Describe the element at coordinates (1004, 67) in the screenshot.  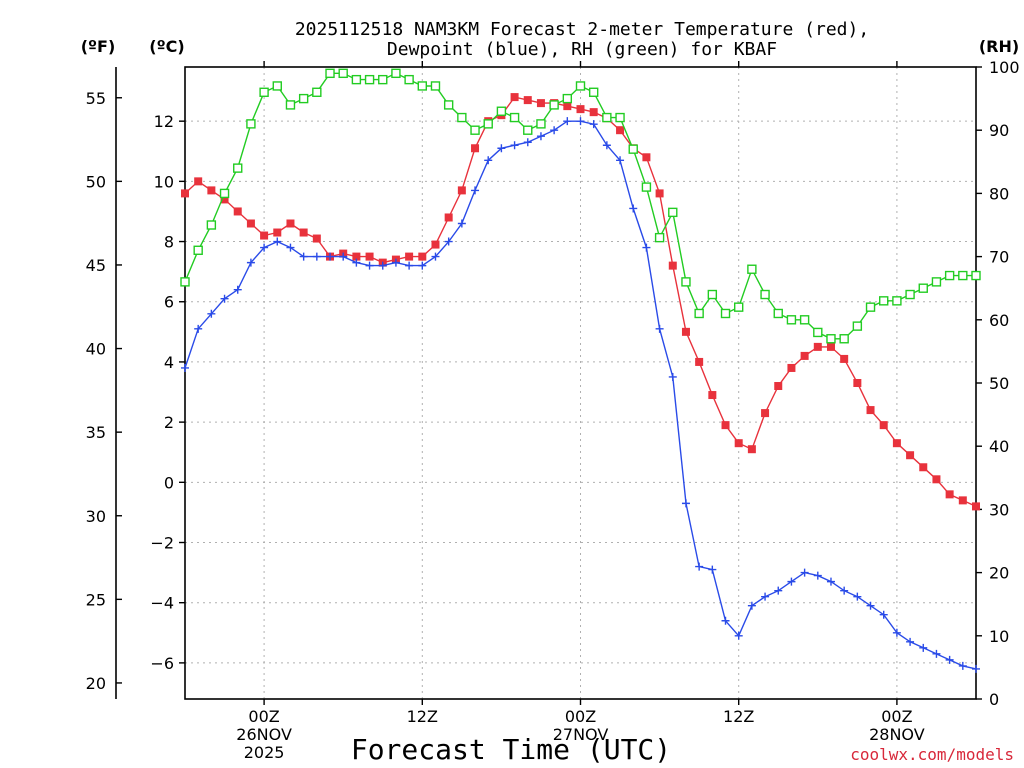
I see `rh-tick-label: 100` at that location.